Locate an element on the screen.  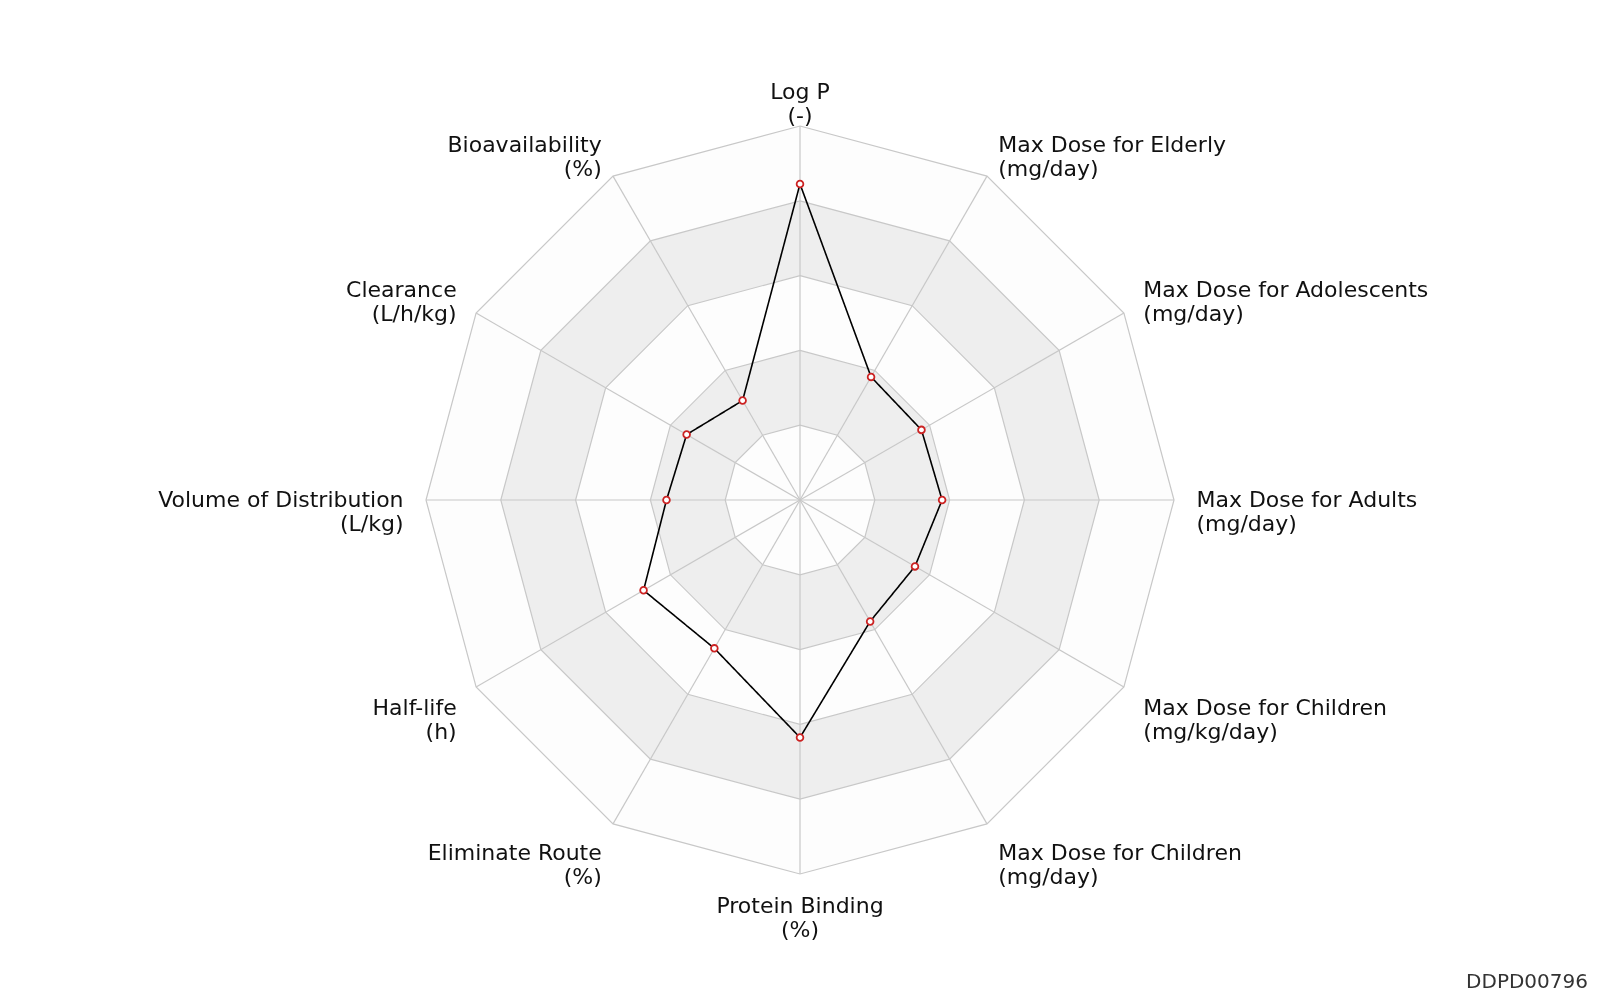
spoke-label: Log P (-) is located at coordinates (800, 103).